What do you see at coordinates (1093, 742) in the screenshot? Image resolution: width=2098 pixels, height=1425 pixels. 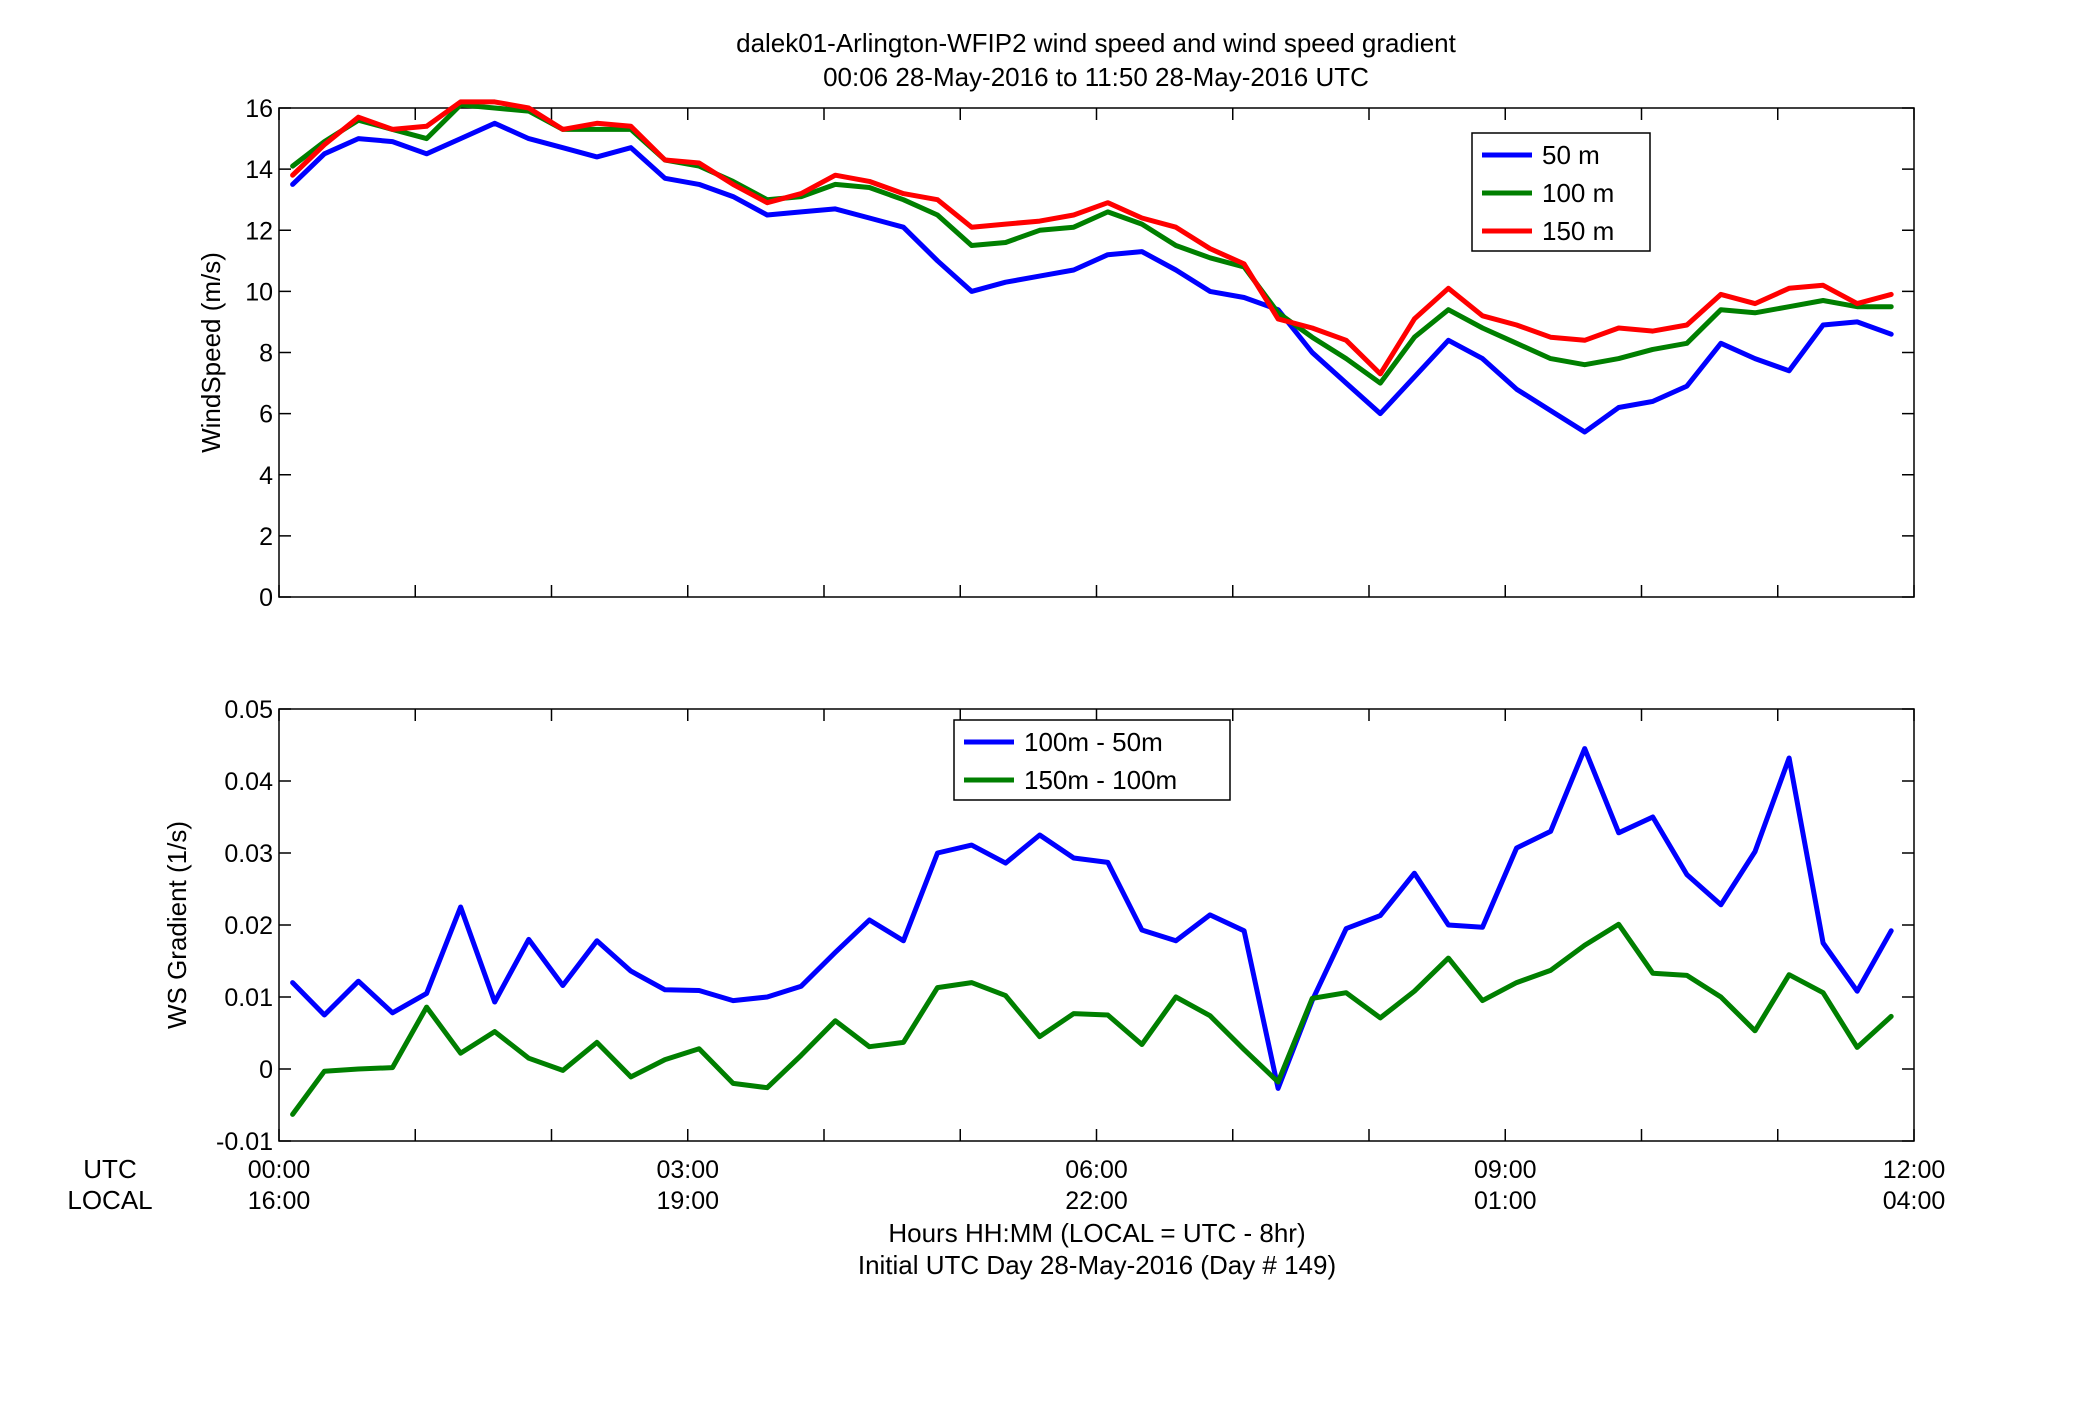 I see `legend-label-1: 100m - 50m` at bounding box center [1093, 742].